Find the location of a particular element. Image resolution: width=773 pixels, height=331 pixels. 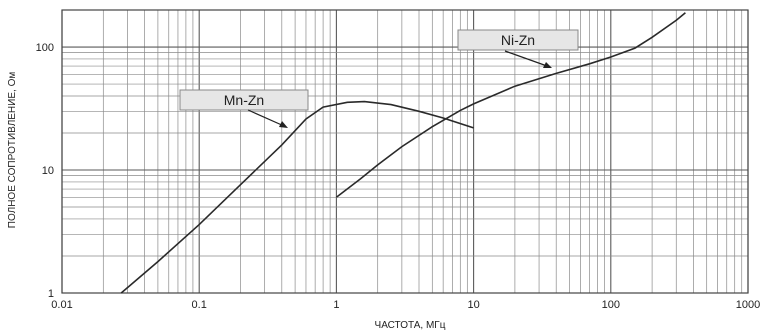

y-tick-label: 1 is located at coordinates (51, 294).